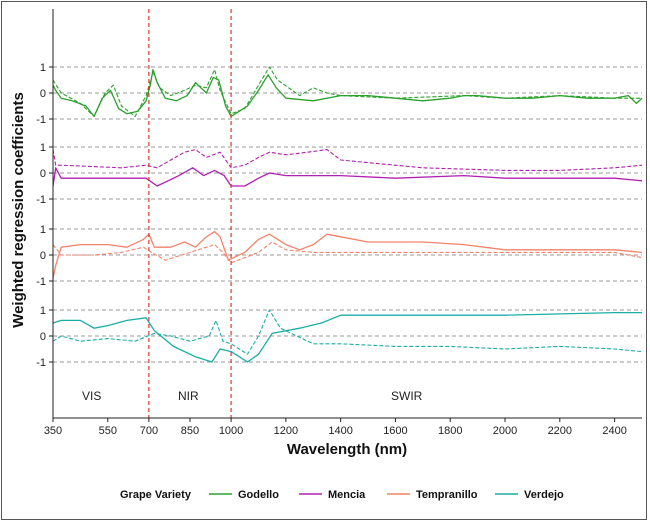 The image size is (650, 523). I want to click on x-tick-label: 700, so click(149, 431).